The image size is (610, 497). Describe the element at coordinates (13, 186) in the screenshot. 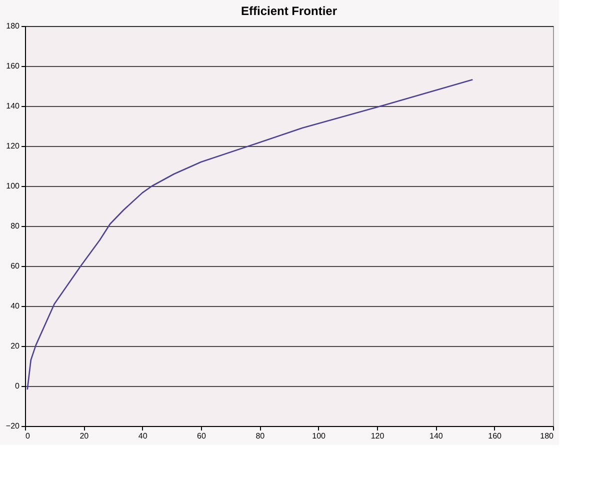

I see `y-tick-label: 100` at that location.